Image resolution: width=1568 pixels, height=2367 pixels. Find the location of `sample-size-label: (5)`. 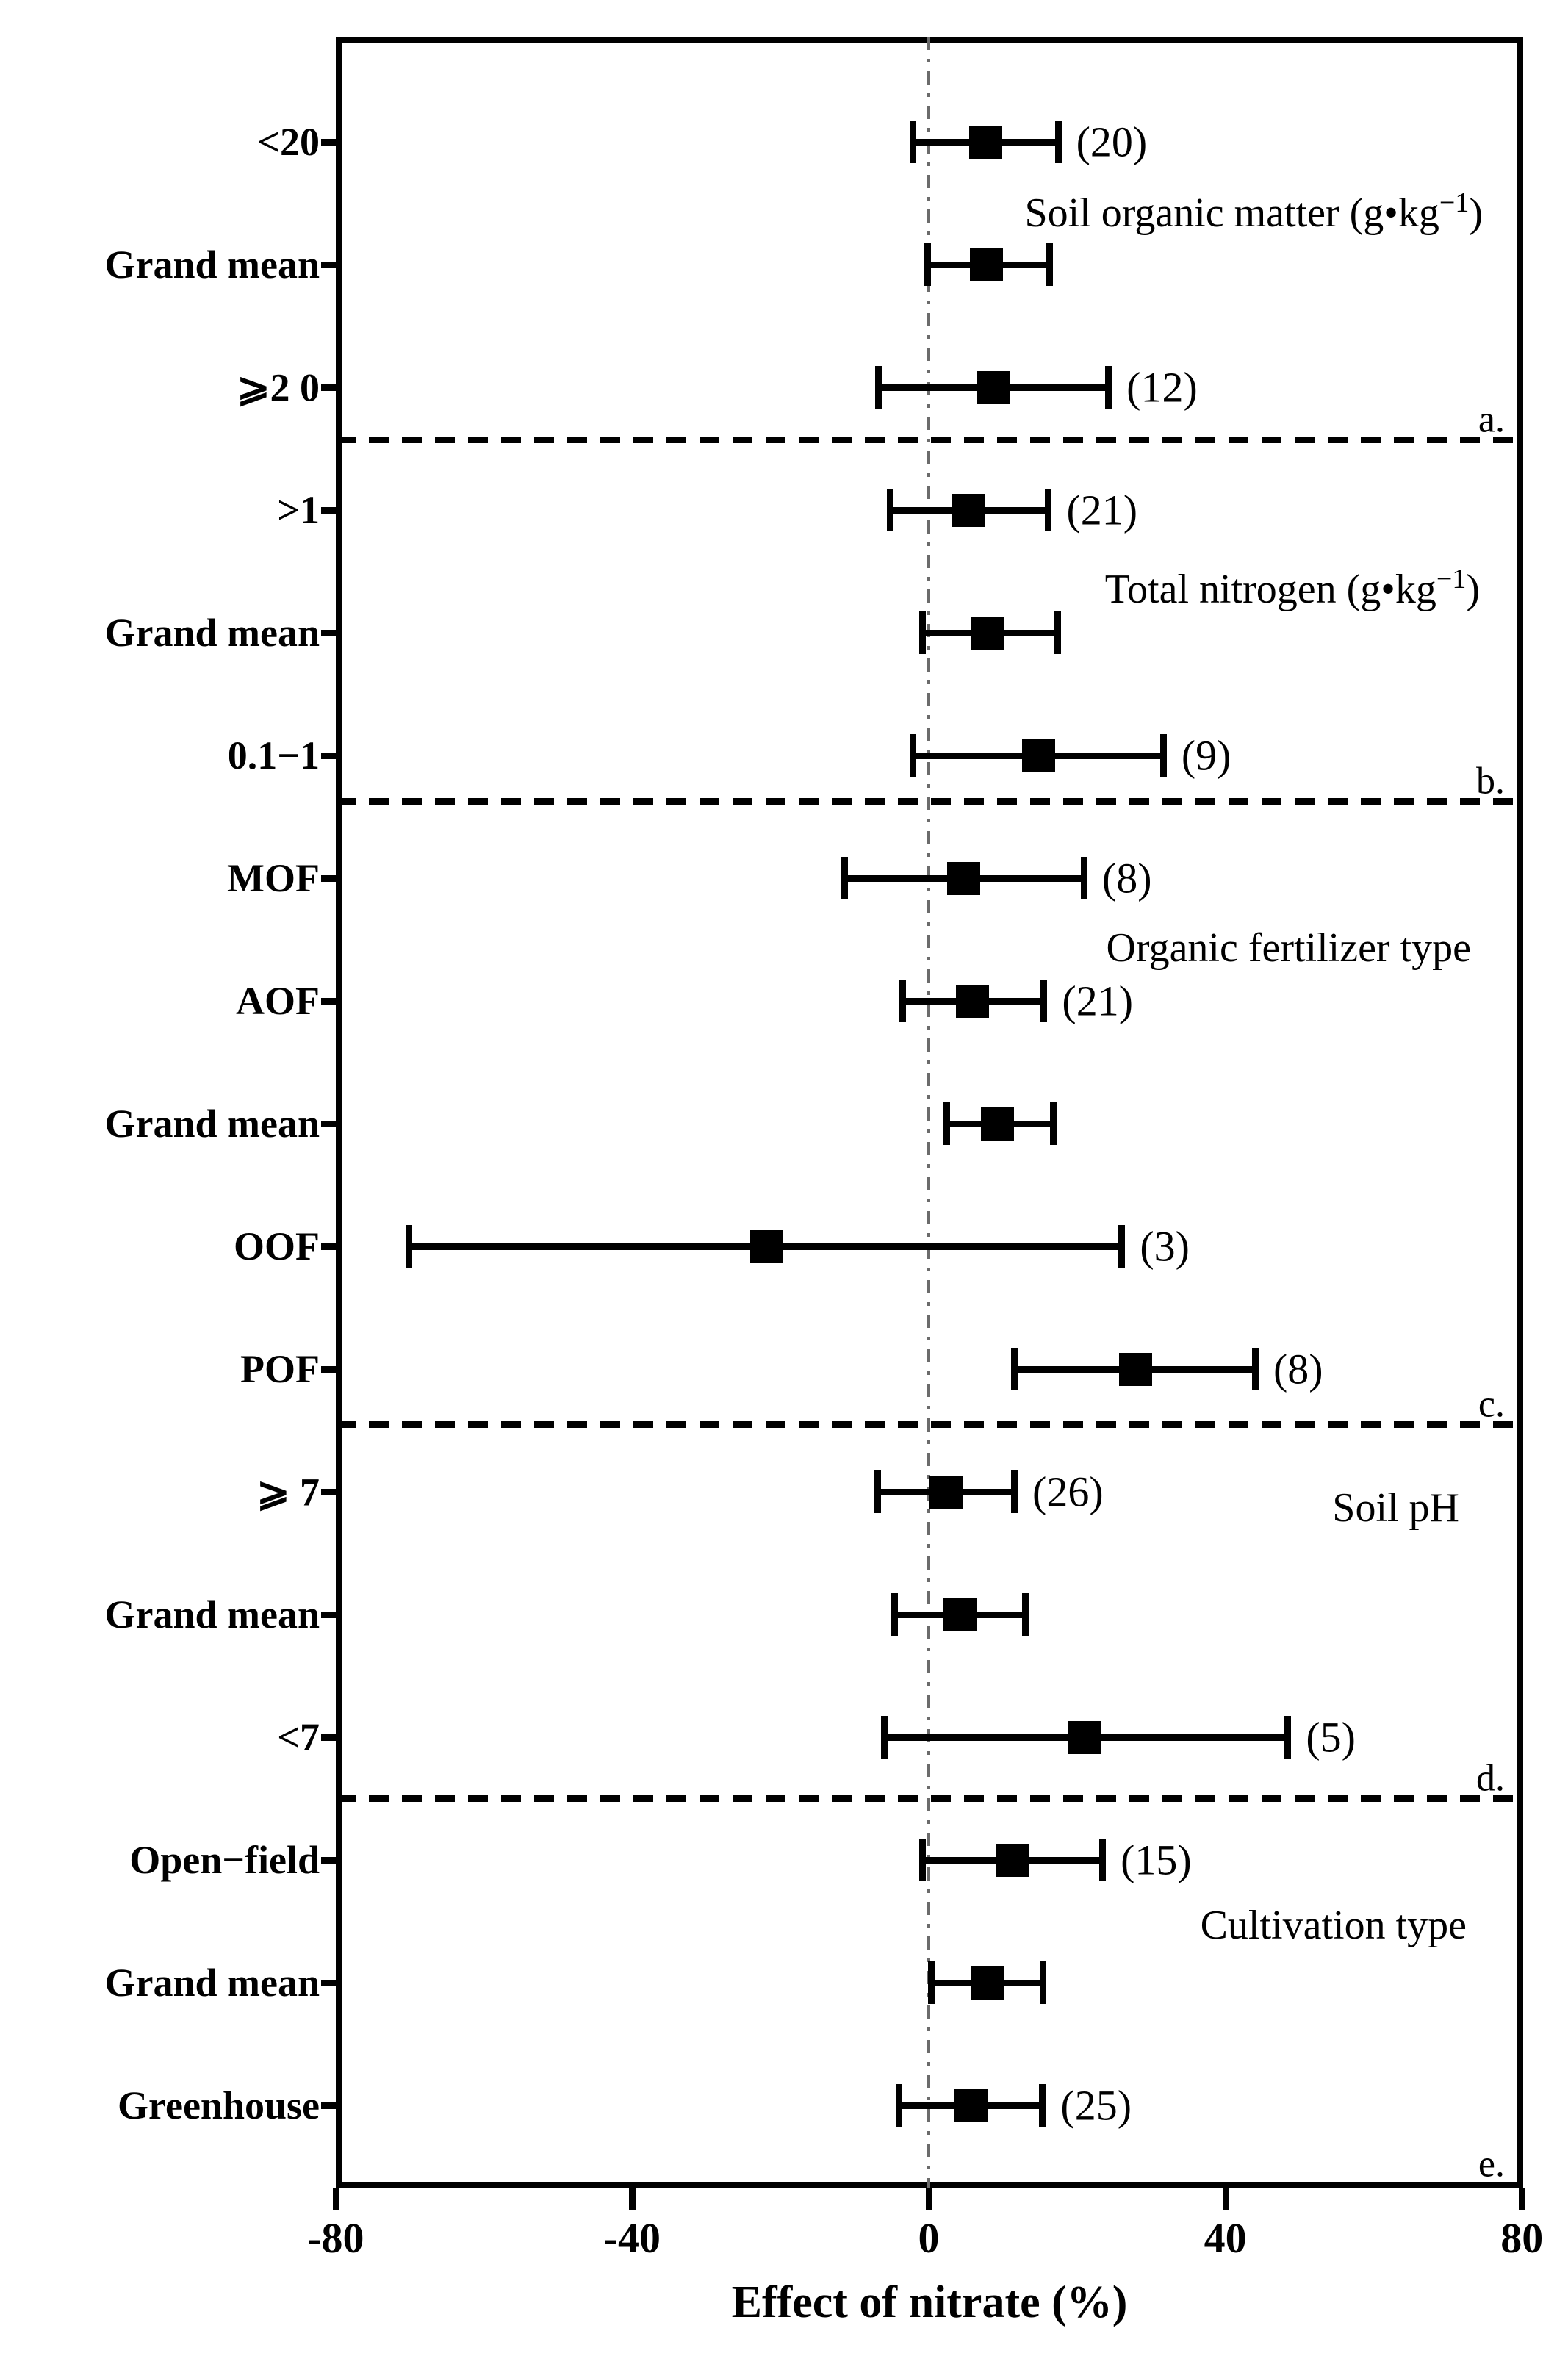

sample-size-label: (5) is located at coordinates (1331, 1737).